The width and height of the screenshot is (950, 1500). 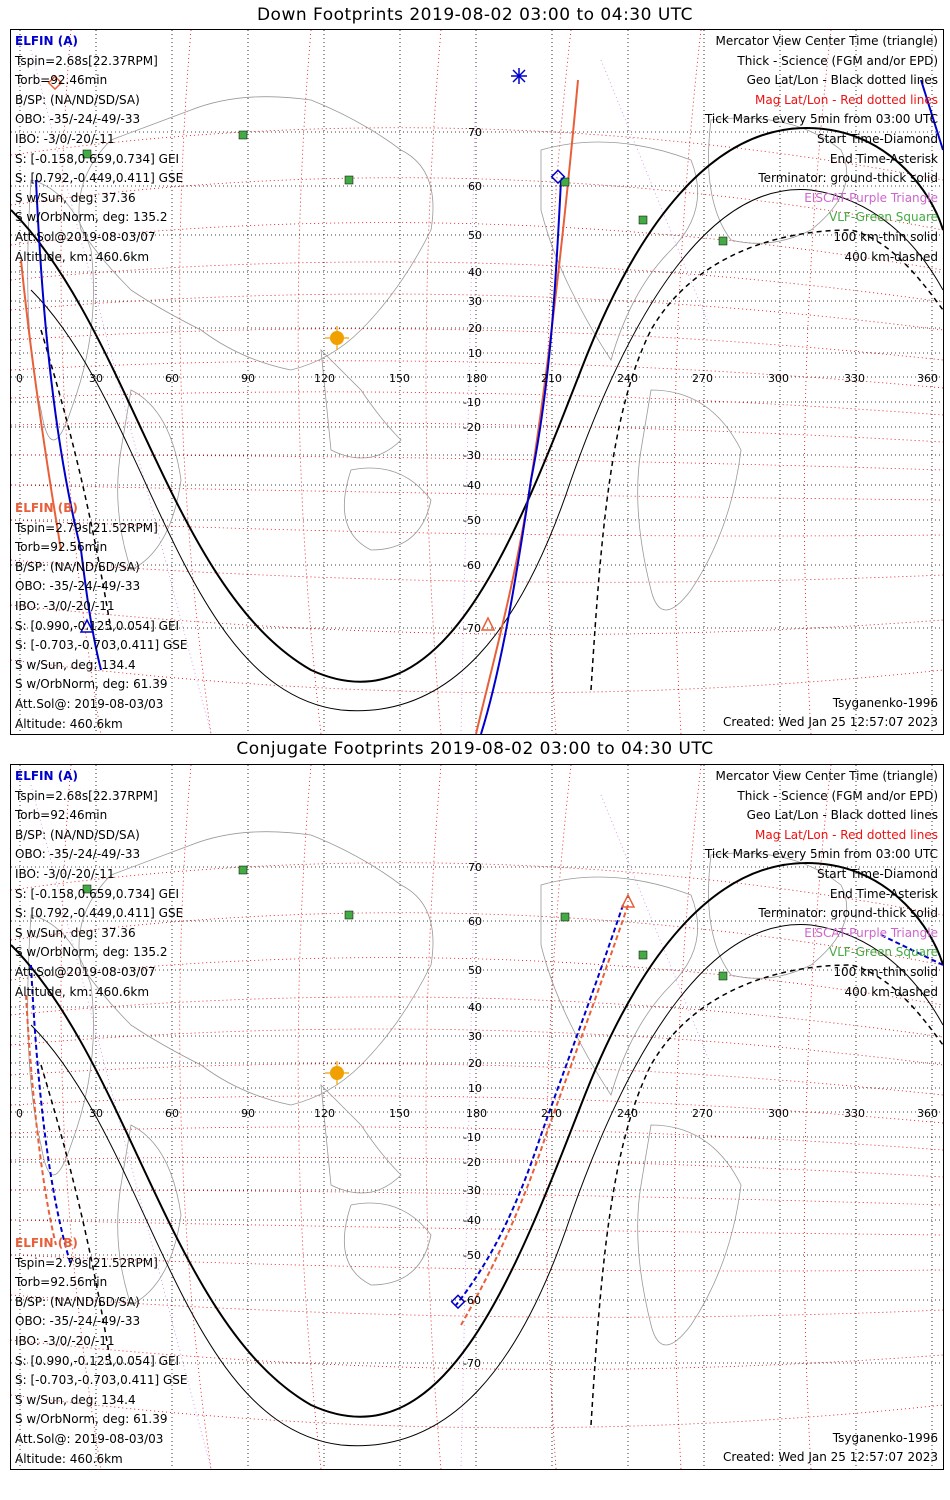 What do you see at coordinates (821, 854) in the screenshot?
I see `legend-item: Tick Marks every 5min from 03:00 UTC` at bounding box center [821, 854].